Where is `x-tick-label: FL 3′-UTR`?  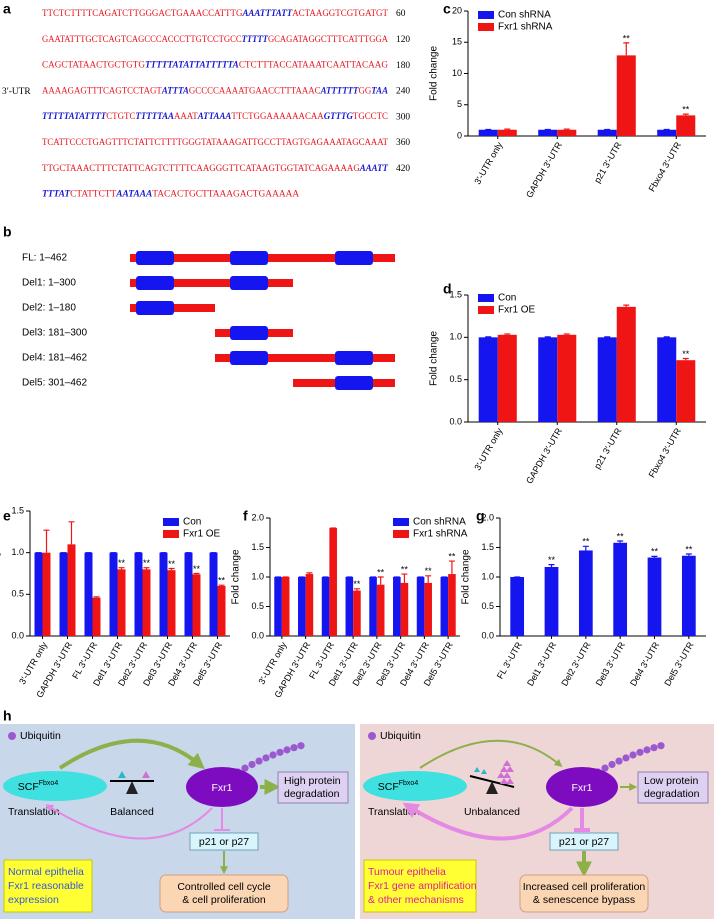 x-tick-label: FL 3′-UTR is located at coordinates (509, 660).